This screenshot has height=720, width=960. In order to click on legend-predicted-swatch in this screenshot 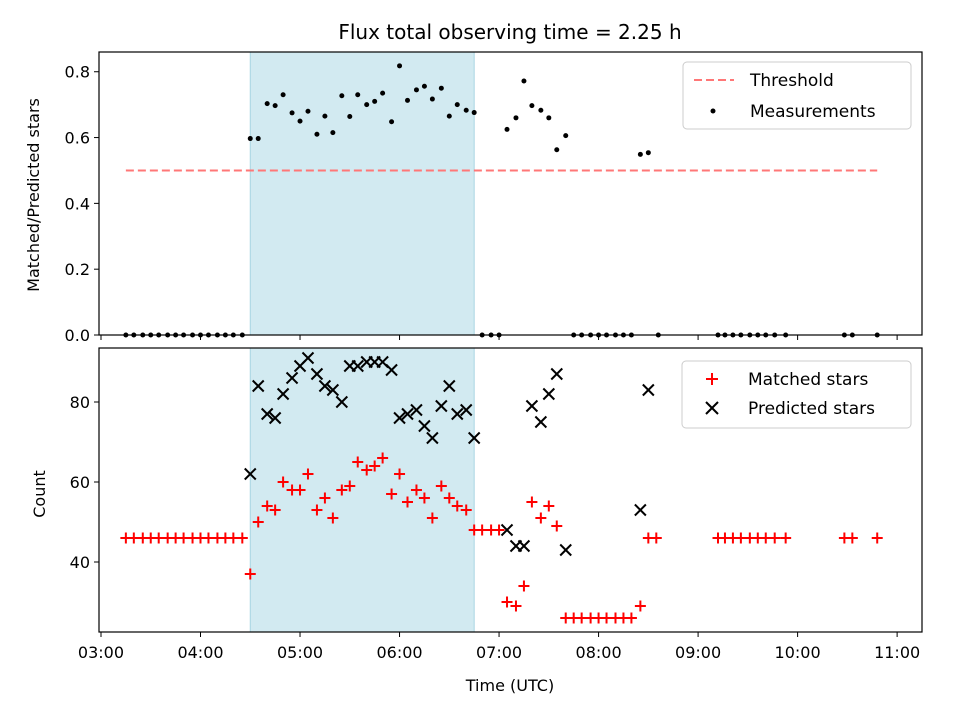, I will do `click(712, 408)`.